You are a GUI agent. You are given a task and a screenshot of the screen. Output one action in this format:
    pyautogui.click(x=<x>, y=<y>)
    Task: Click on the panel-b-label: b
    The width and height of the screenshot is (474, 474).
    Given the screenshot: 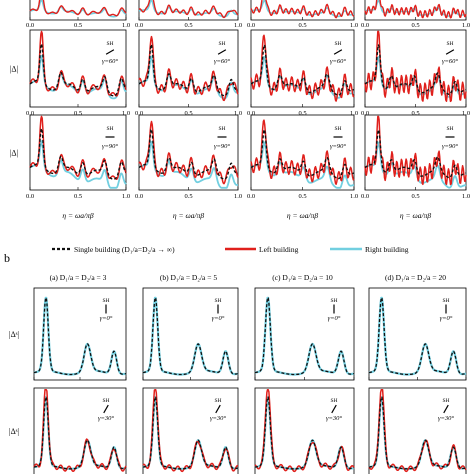 What is the action you would take?
    pyautogui.click(x=7, y=258)
    